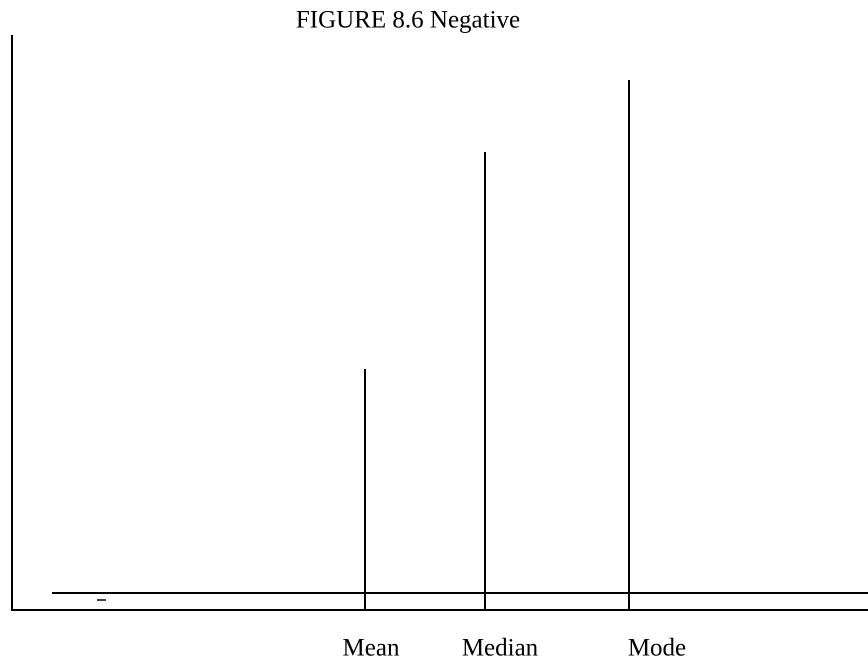  I want to click on mean-label: Mean, so click(371, 648).